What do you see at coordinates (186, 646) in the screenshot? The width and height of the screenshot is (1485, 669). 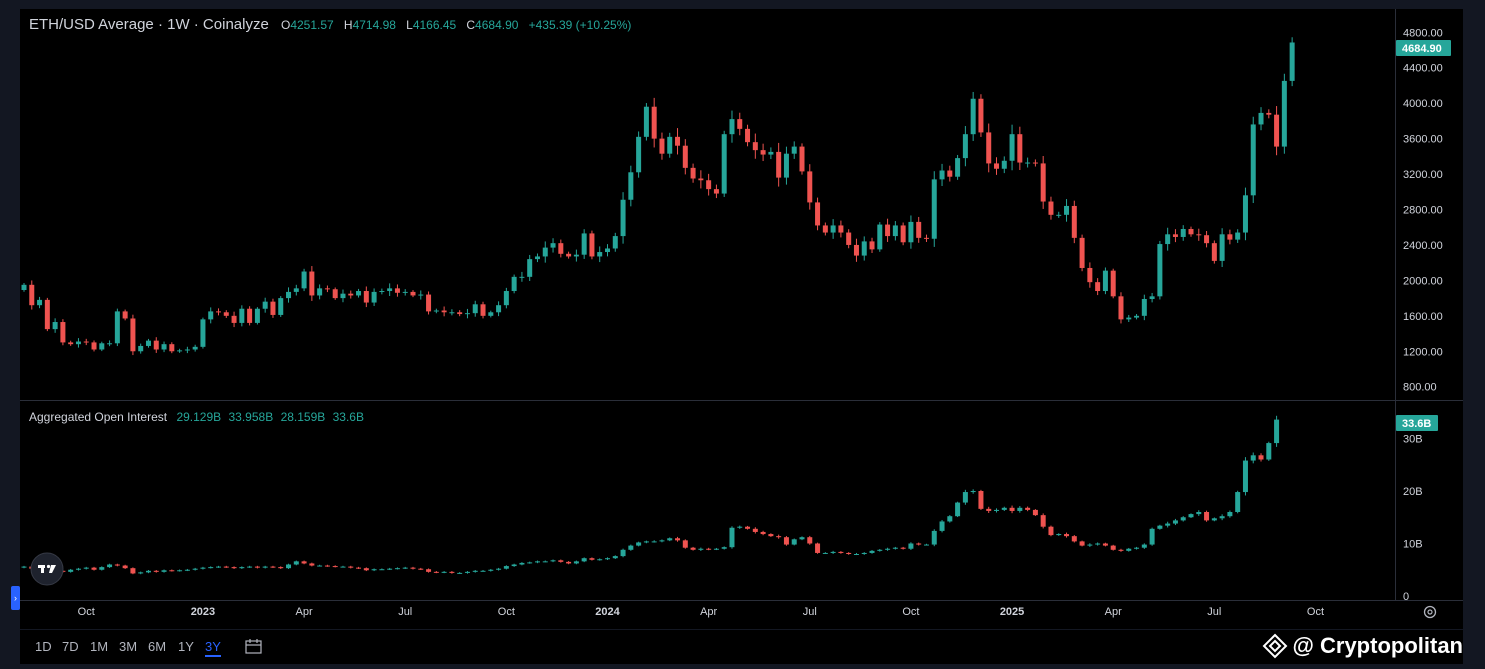 I see `timeframe-1y: 1Y` at bounding box center [186, 646].